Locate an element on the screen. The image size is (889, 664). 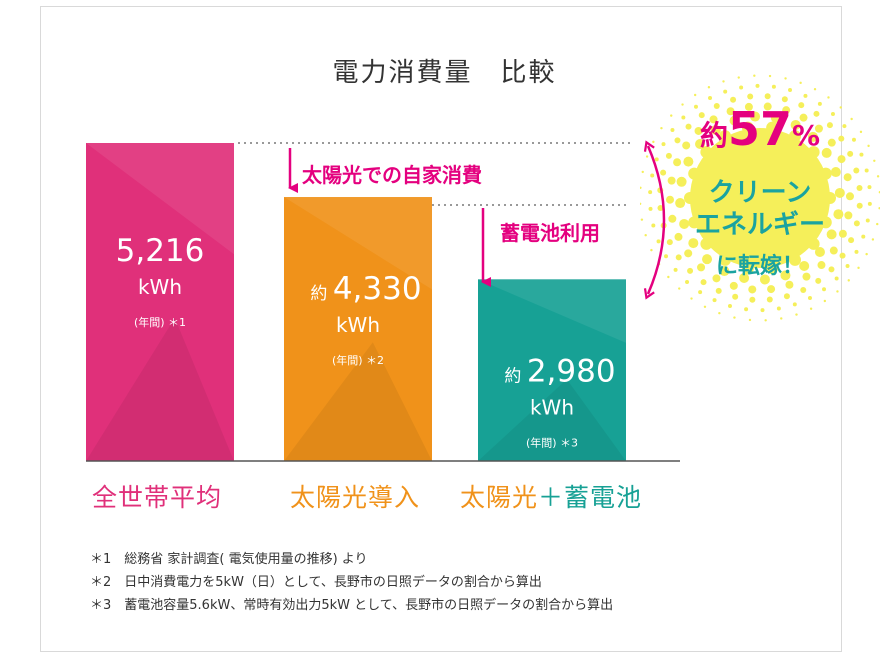
bar-value-prefix-1: 約 is located at coordinates (321, 294).